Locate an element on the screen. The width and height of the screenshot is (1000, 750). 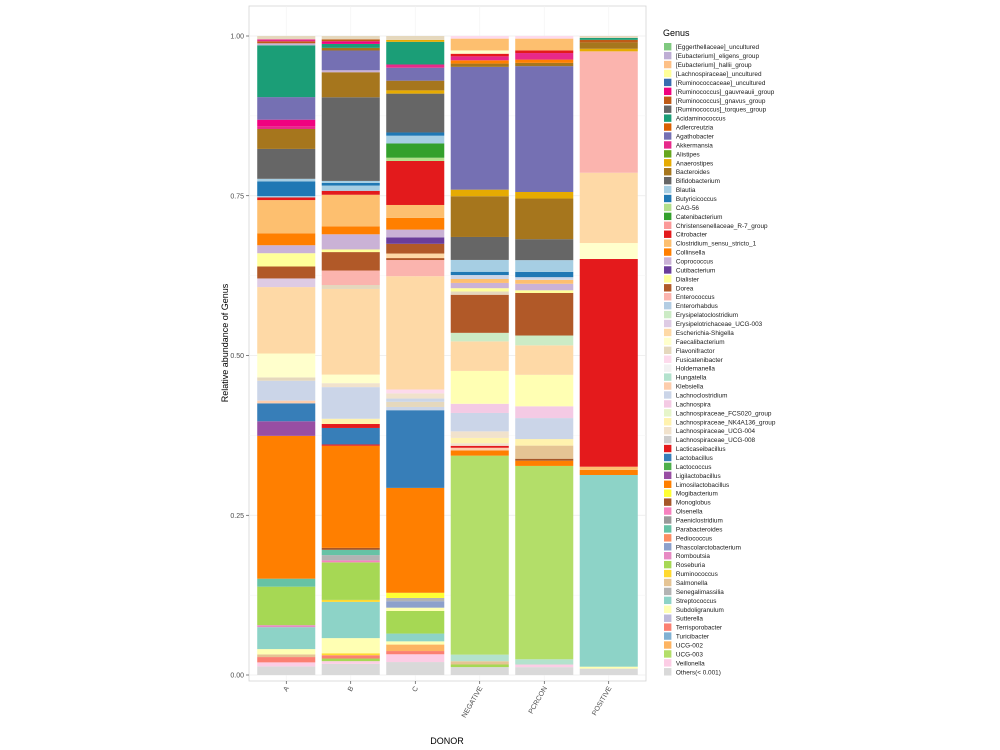
legend-label: [Eggerthellaceae]_uncultured is located at coordinates (718, 47).